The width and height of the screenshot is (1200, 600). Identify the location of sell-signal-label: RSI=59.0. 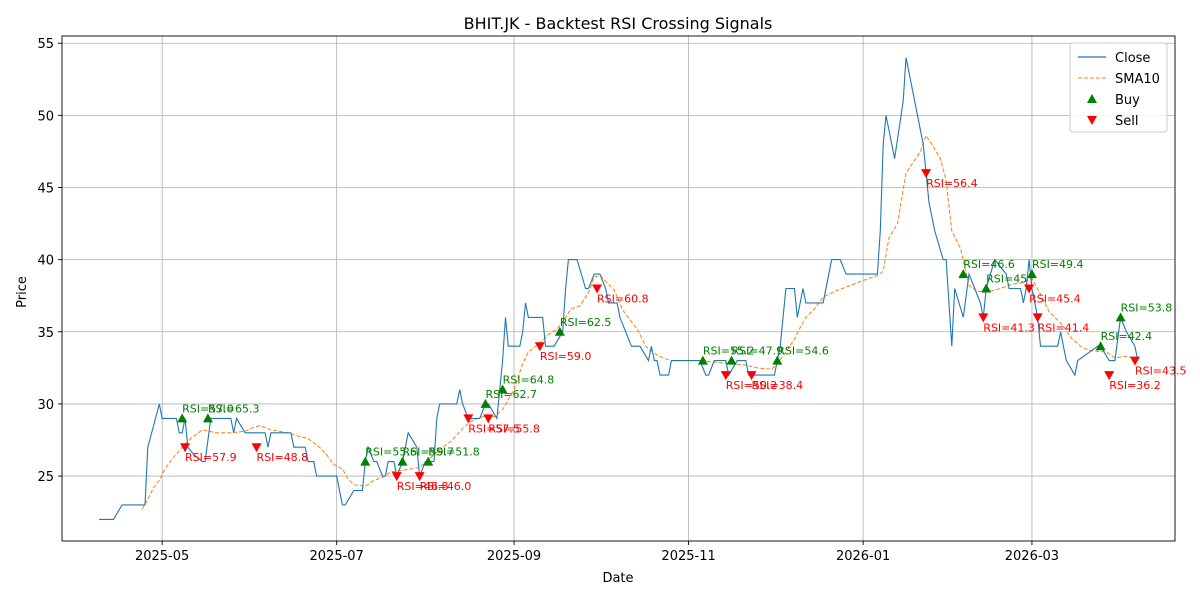
(566, 356).